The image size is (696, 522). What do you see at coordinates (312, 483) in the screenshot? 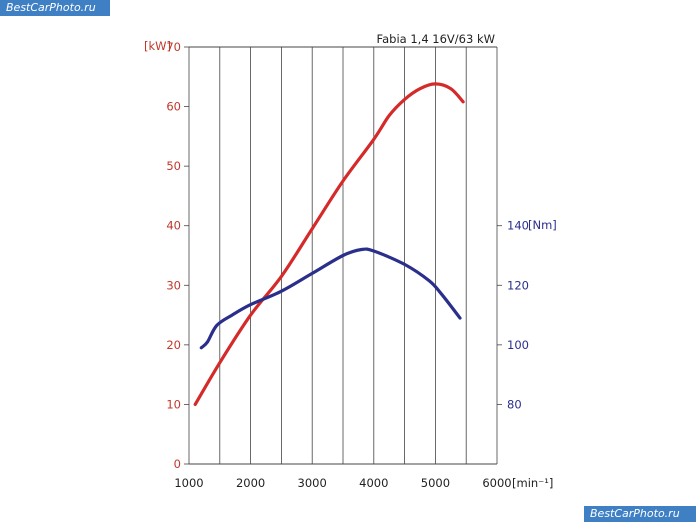
I see `x-tick-label: 3000` at bounding box center [312, 483].